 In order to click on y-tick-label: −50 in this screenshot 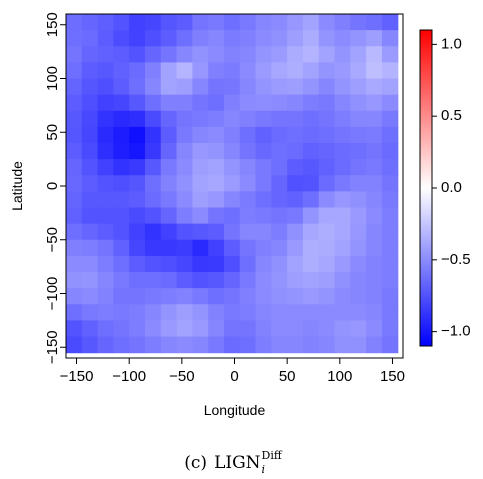, I will do `click(52, 239)`.